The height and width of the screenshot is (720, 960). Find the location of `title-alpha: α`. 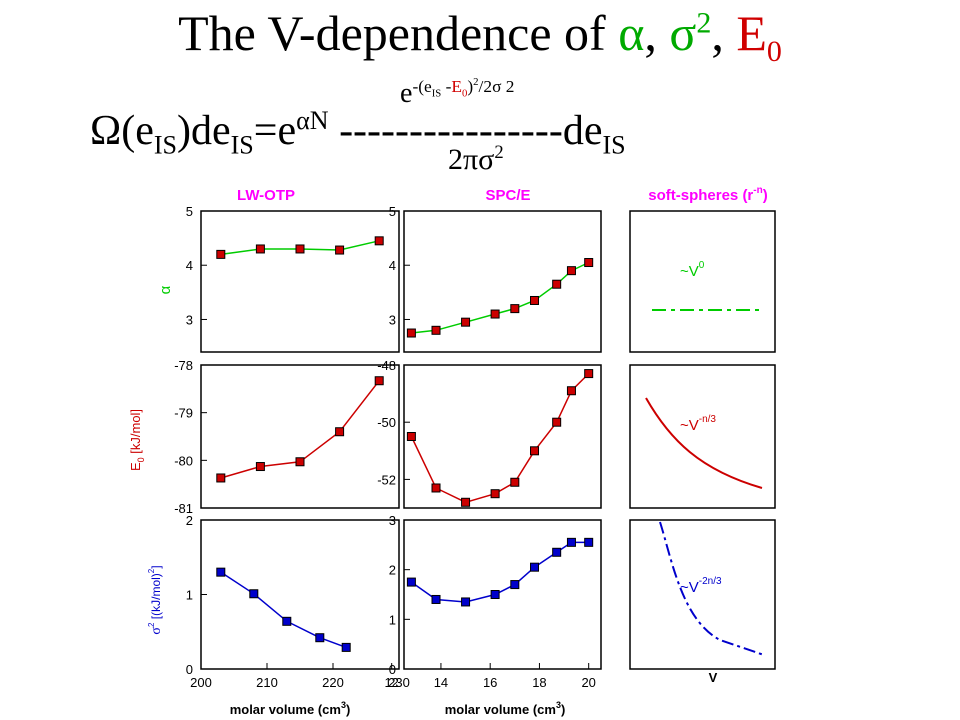

title-alpha: α is located at coordinates (631, 33).